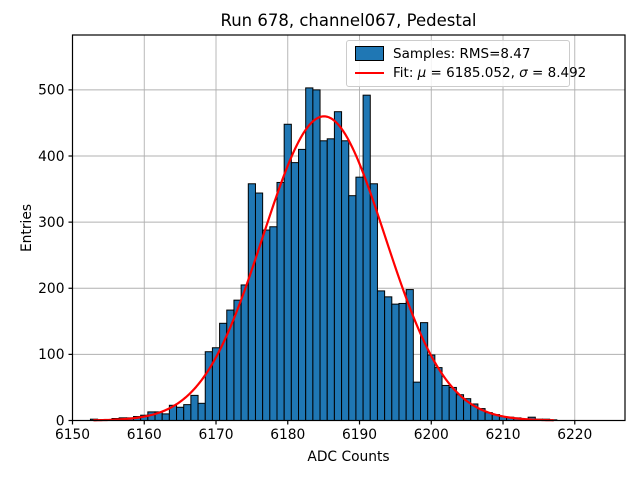 The width and height of the screenshot is (640, 480). I want to click on legend-fit-prefix: Fit:, so click(405, 73).